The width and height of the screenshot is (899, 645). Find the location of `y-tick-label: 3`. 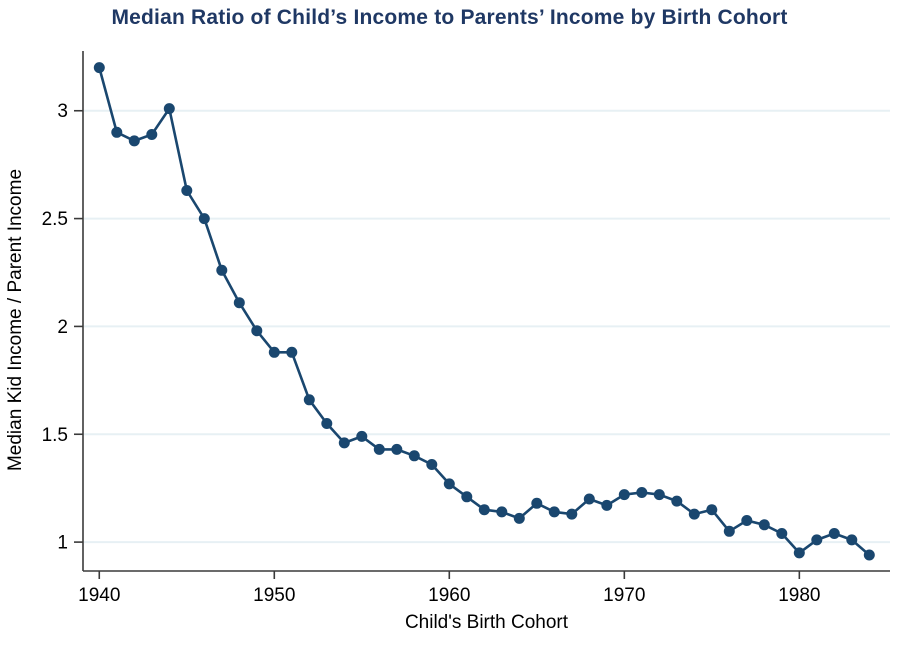

y-tick-label: 3 is located at coordinates (62, 111).